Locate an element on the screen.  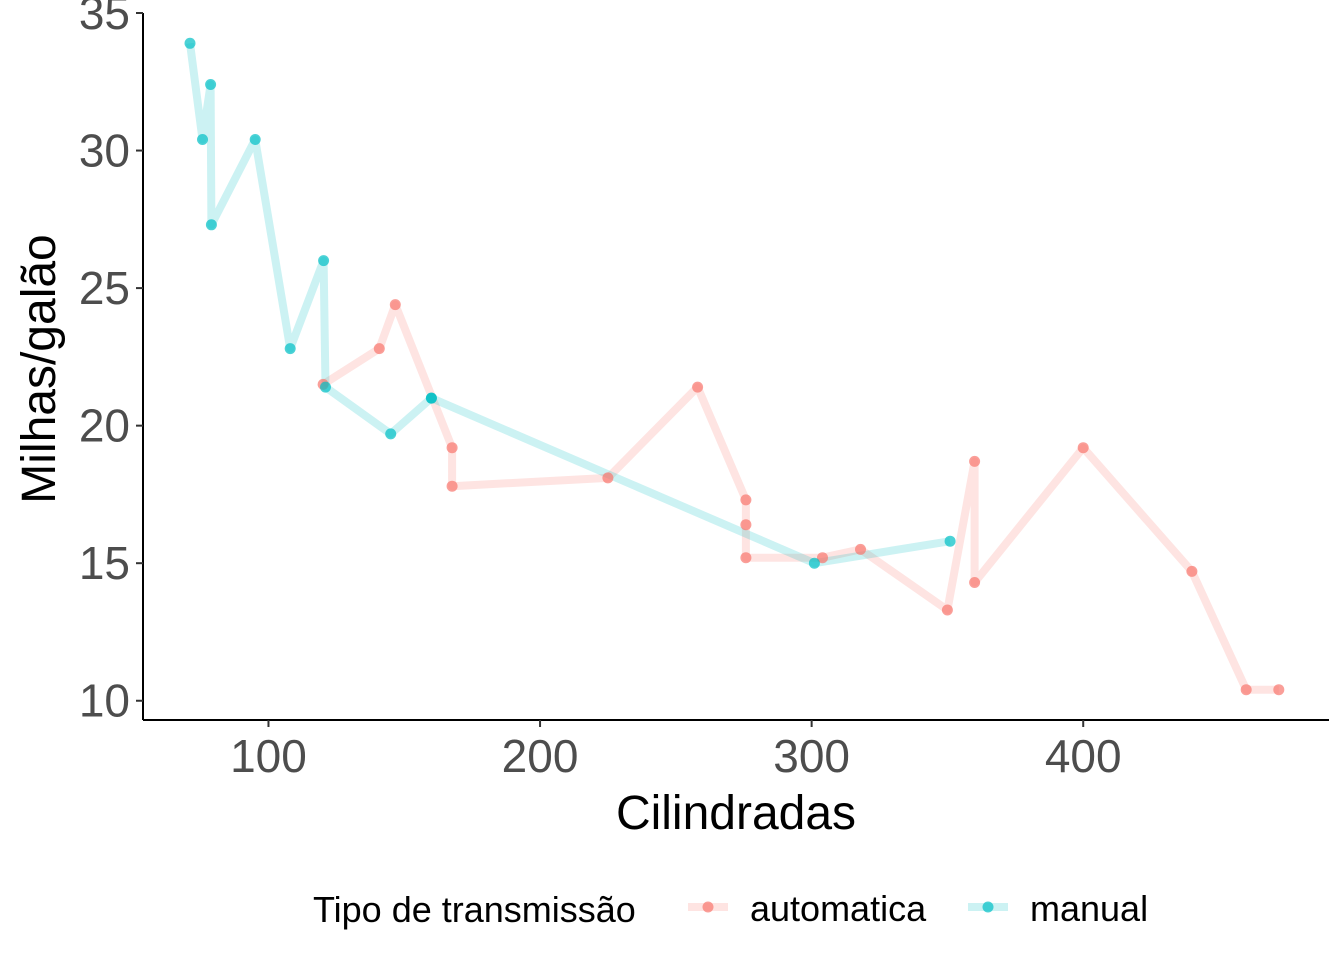
x-tick-label: 400 is located at coordinates (1083, 756).